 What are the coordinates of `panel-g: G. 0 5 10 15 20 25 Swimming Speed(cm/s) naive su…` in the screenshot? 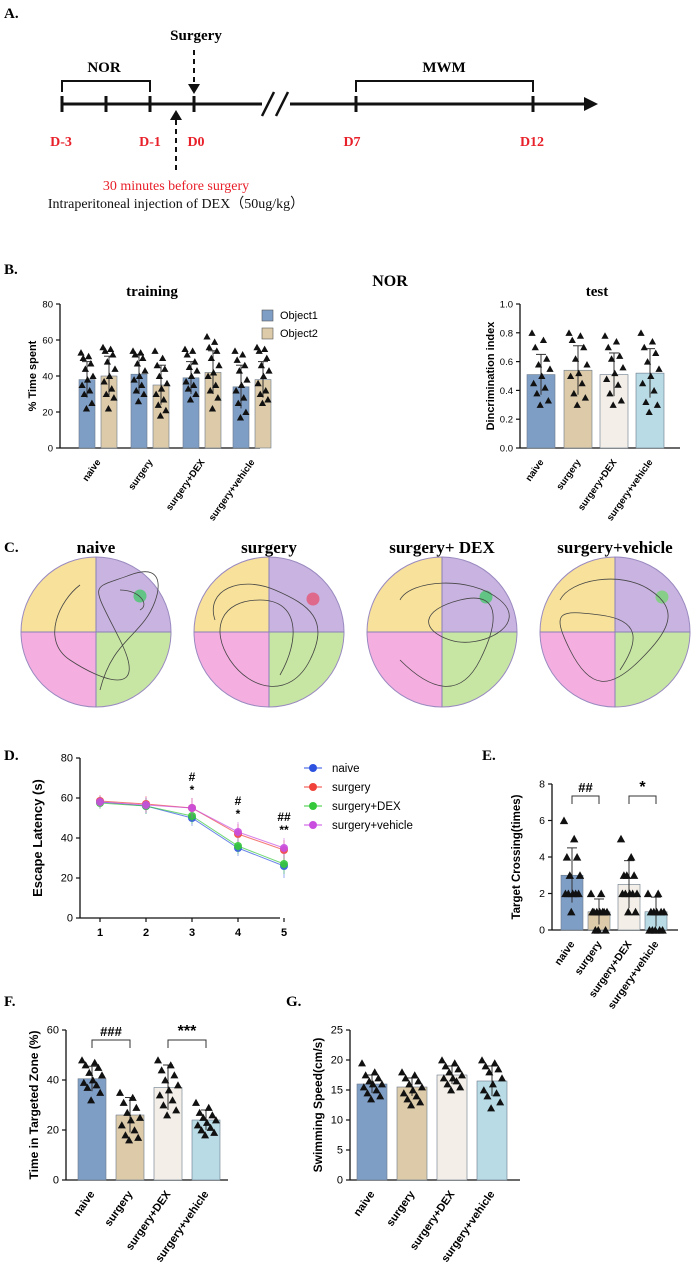 It's located at (403, 1129).